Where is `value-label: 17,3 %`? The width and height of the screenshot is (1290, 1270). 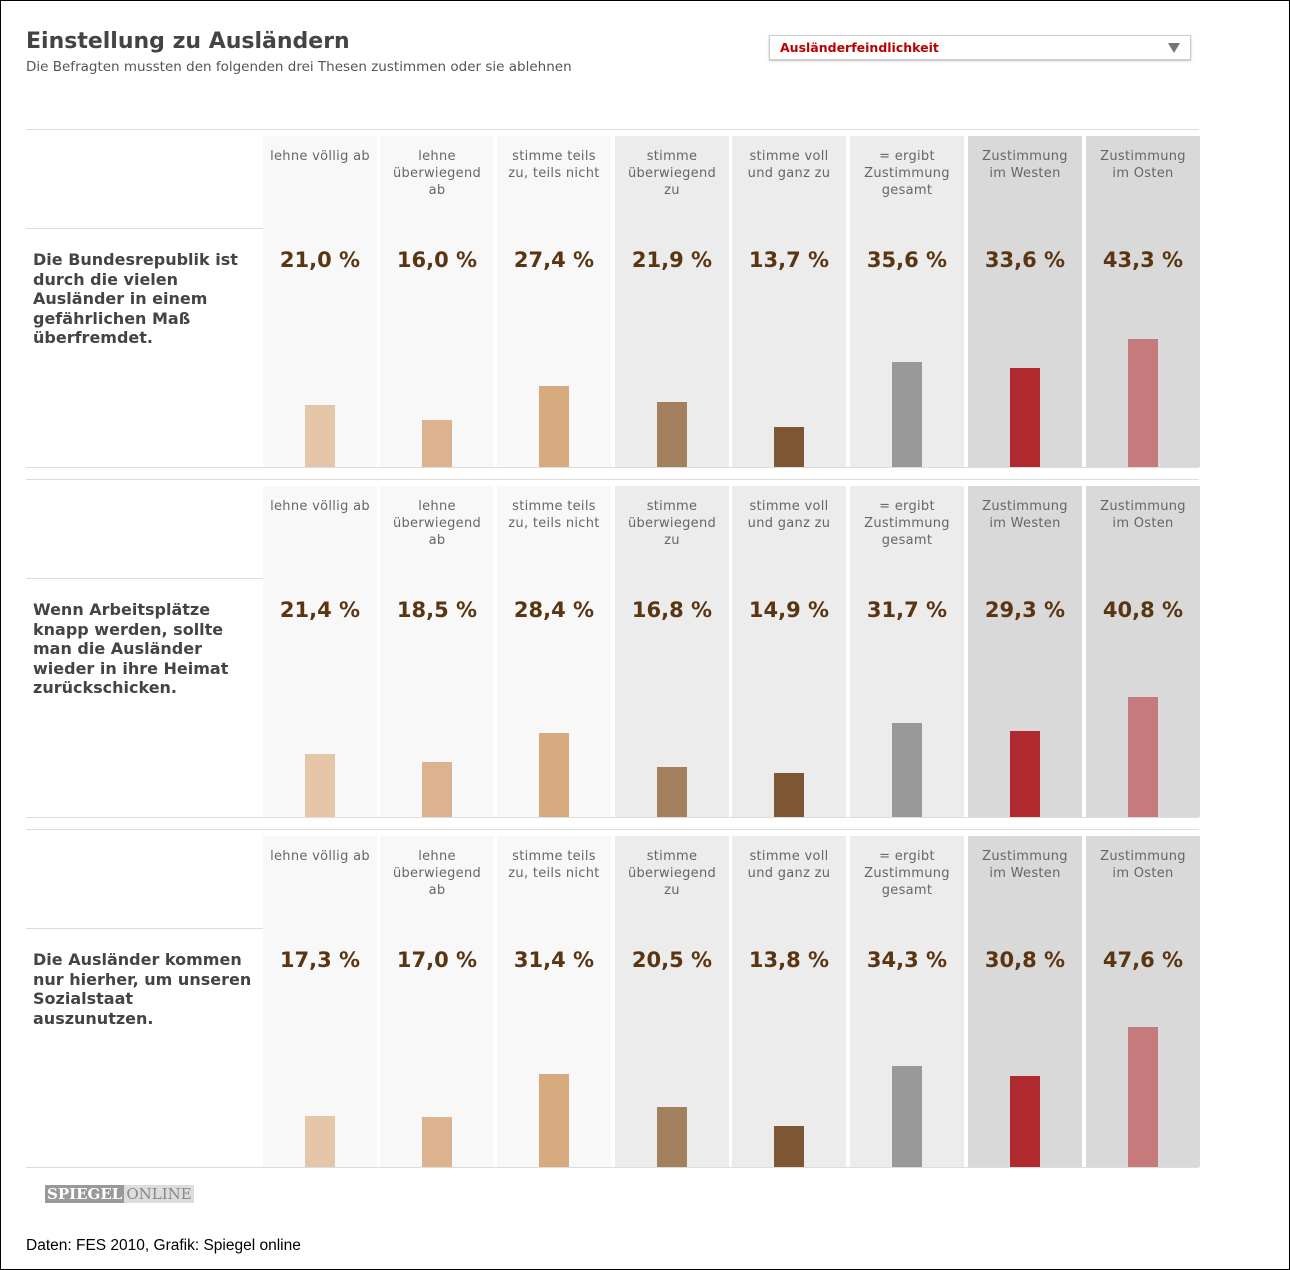 value-label: 17,3 % is located at coordinates (320, 960).